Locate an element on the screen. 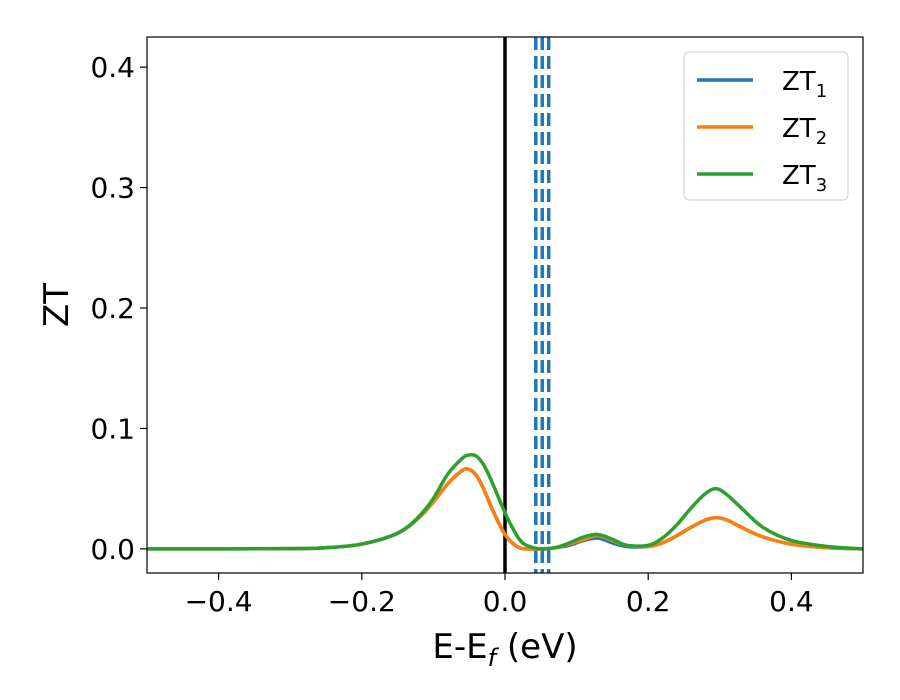 The height and width of the screenshot is (700, 900). legend: ZT1 ZT2 ZT3 is located at coordinates (766, 126).